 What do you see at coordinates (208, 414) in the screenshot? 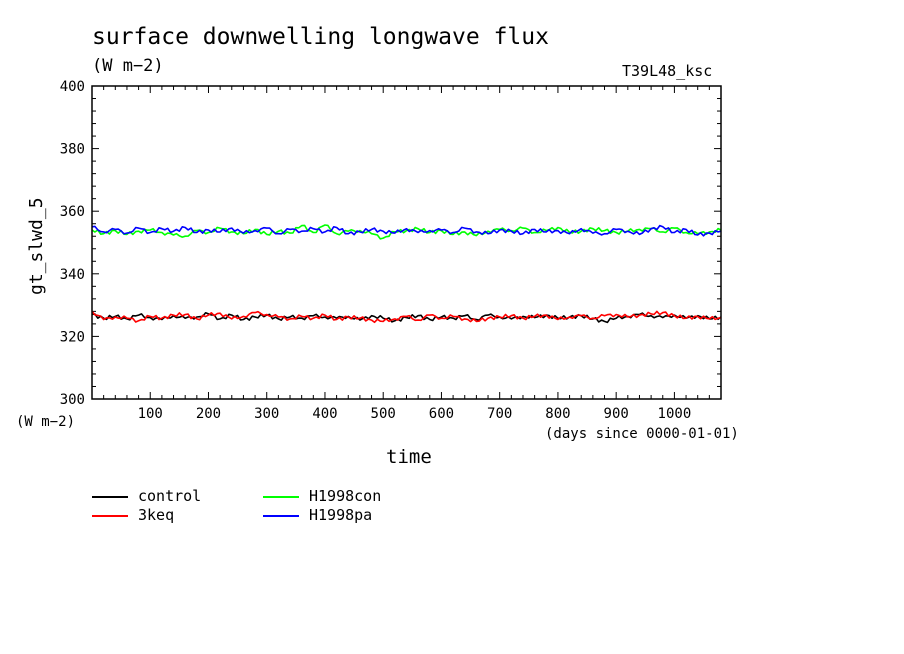
I see `x-tick-label: 200` at bounding box center [208, 414].